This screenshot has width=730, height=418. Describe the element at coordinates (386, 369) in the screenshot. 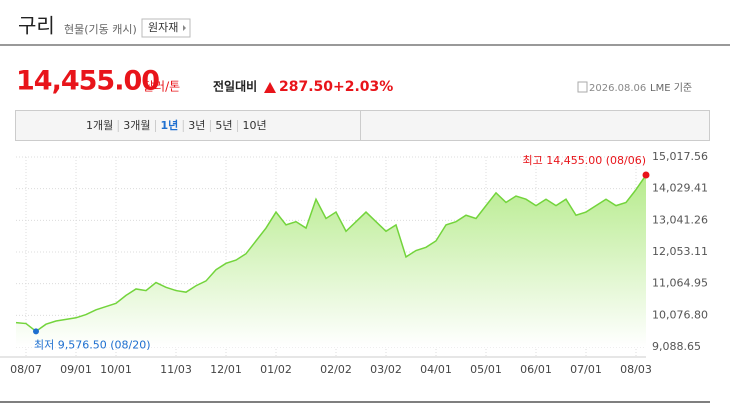

I see `x-tick-label: 03/02` at that location.